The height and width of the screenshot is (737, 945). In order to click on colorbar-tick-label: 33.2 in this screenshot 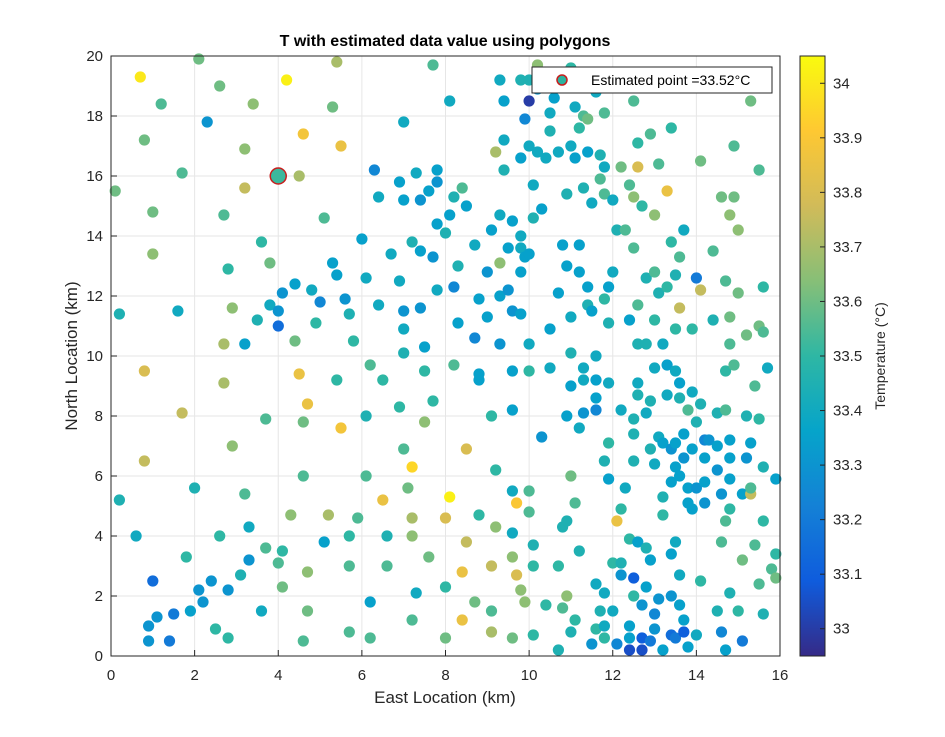, I will do `click(847, 520)`.